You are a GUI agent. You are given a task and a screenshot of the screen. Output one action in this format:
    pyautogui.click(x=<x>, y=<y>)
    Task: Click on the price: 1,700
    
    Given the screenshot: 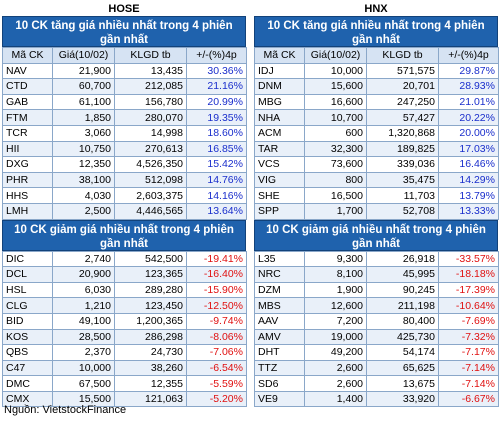 What is the action you would take?
    pyautogui.click(x=335, y=211)
    